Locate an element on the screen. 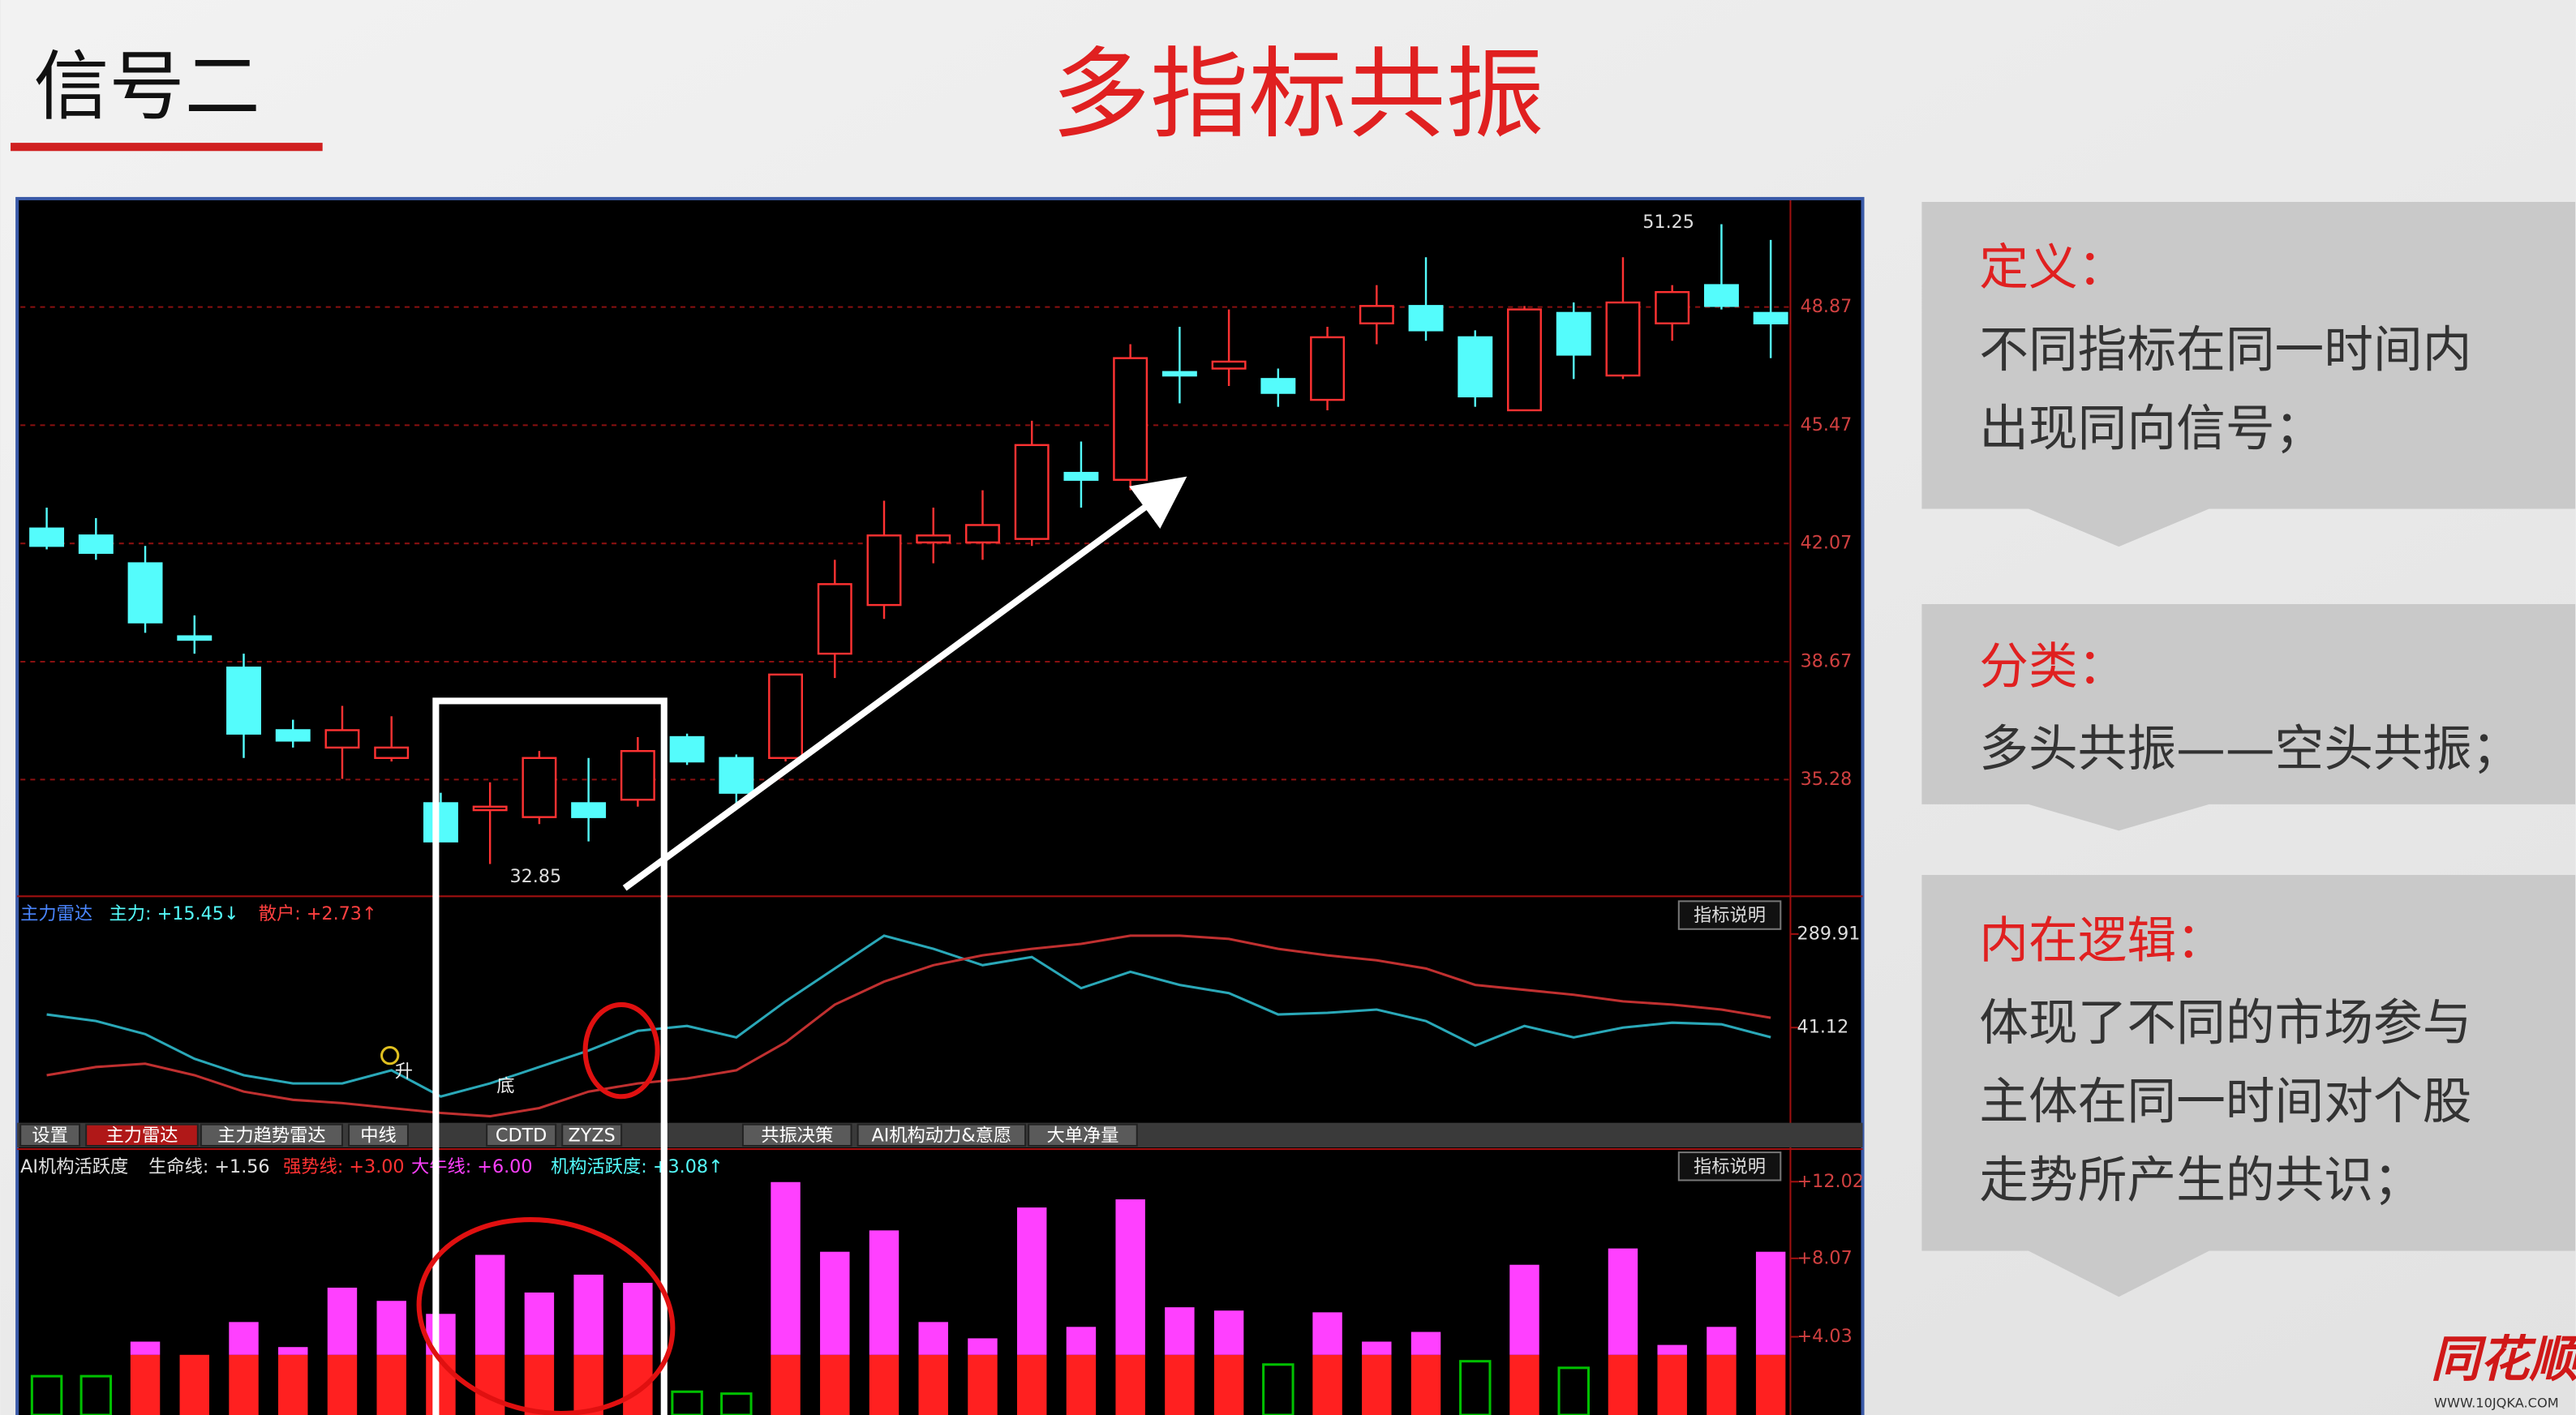 This screenshot has height=1415, width=2576. panel-title: AI机构活跃度 is located at coordinates (74, 1167).